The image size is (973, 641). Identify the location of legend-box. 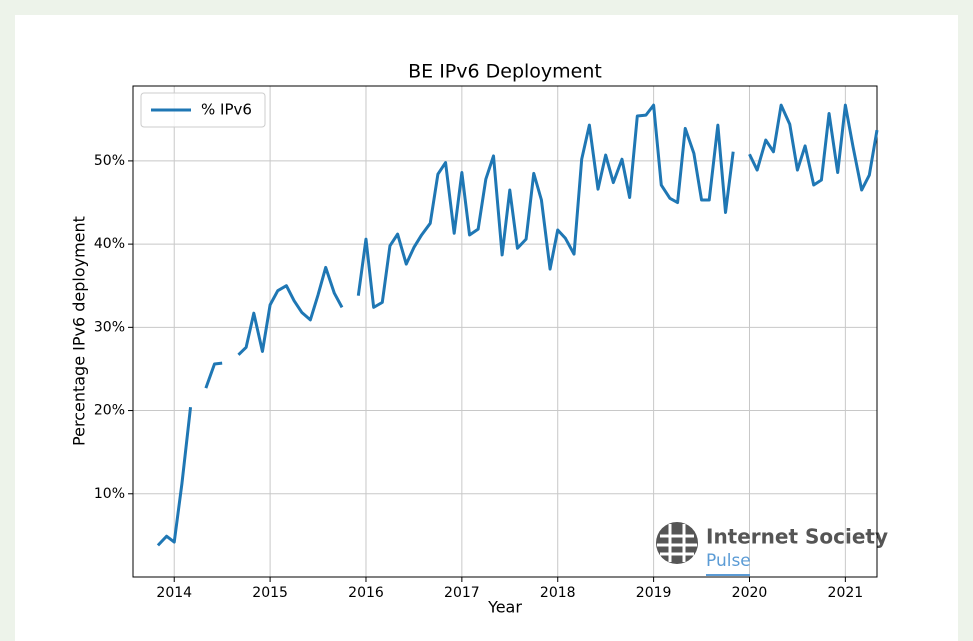
(203, 110).